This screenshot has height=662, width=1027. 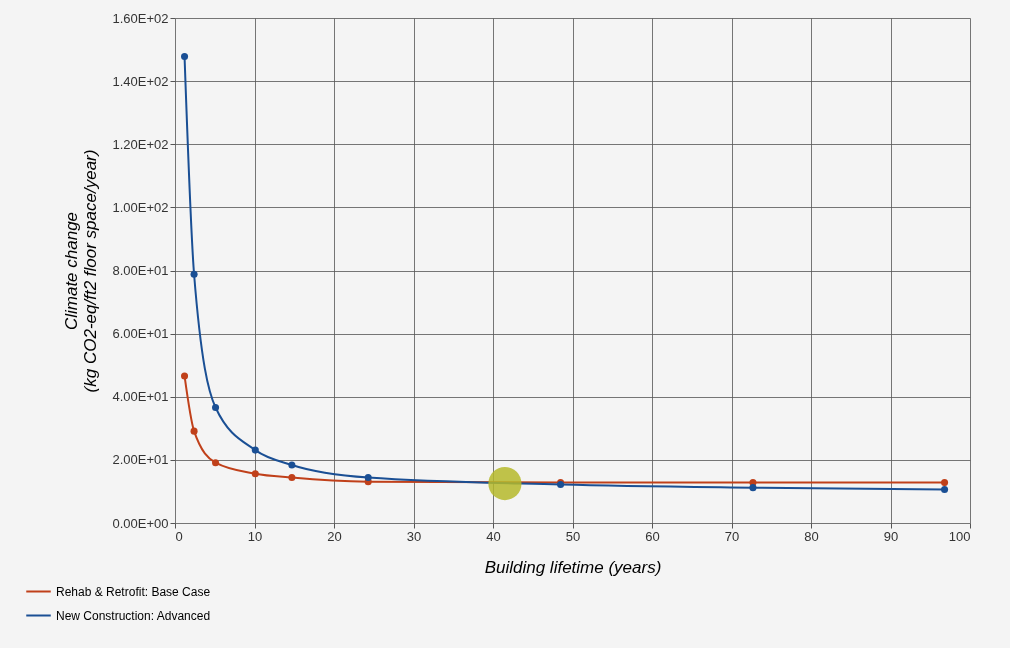 What do you see at coordinates (133, 591) in the screenshot?
I see `legend-label: Rehab & Retrofit: Base Case` at bounding box center [133, 591].